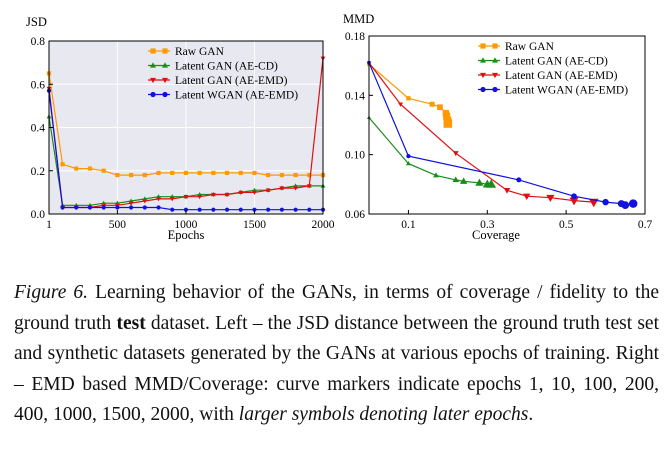 The height and width of the screenshot is (468, 671). What do you see at coordinates (645, 225) in the screenshot?
I see `x-tick-label: 0.7` at bounding box center [645, 225].